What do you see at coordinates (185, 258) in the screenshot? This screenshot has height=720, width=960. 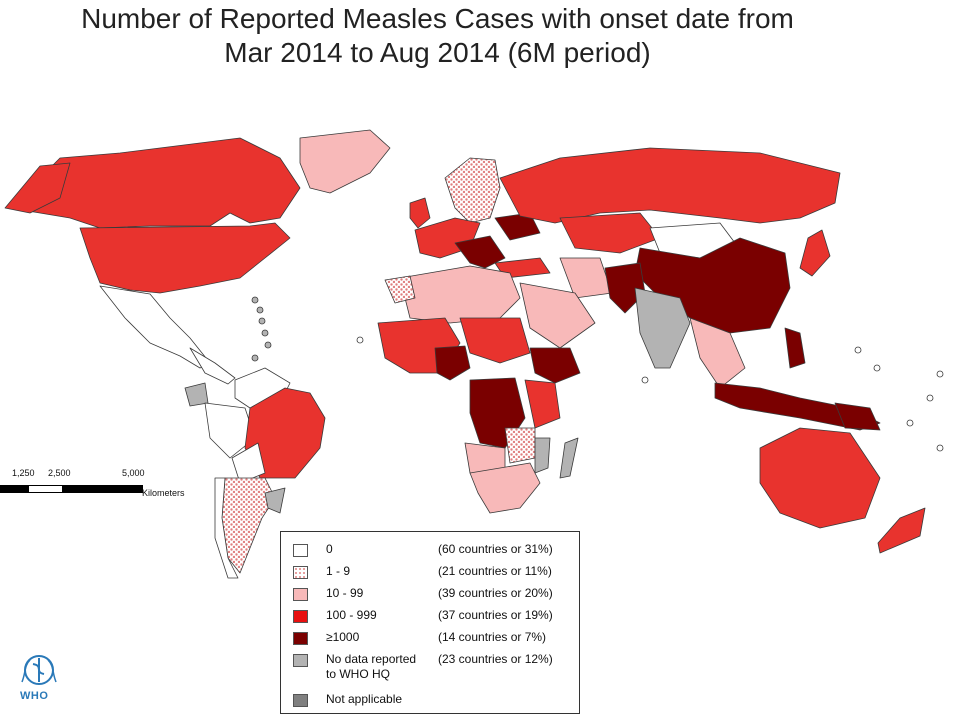 I see `region-usa` at bounding box center [185, 258].